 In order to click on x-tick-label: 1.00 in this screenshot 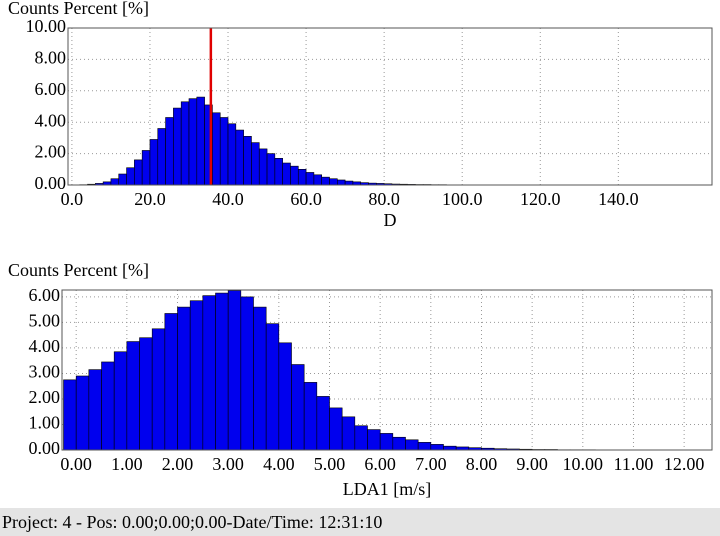, I will do `click(127, 464)`.